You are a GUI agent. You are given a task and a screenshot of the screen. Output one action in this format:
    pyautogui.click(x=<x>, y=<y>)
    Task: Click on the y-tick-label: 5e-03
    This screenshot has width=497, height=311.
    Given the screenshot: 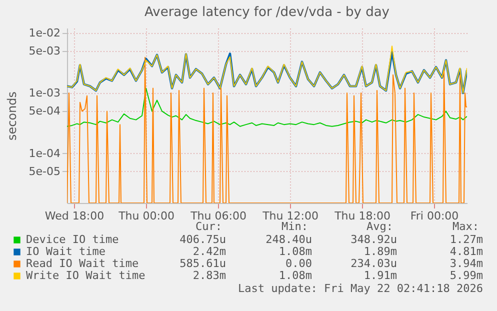 What is the action you would take?
    pyautogui.click(x=44, y=51)
    